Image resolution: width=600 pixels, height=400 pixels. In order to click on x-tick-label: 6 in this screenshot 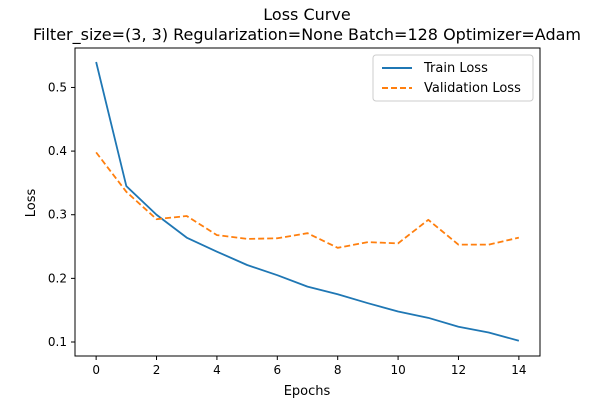, I will do `click(277, 370)`.